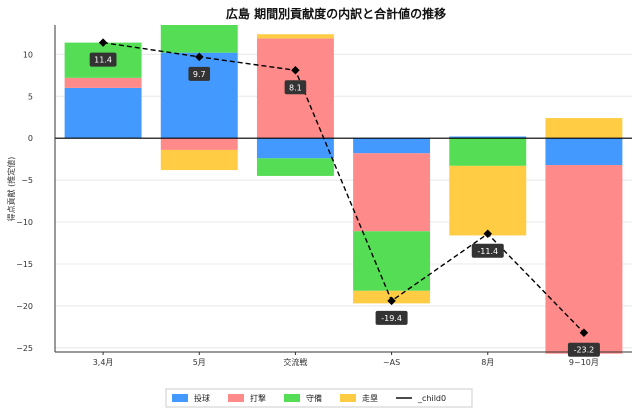  I want to click on data-label: 8.1, so click(295, 87).